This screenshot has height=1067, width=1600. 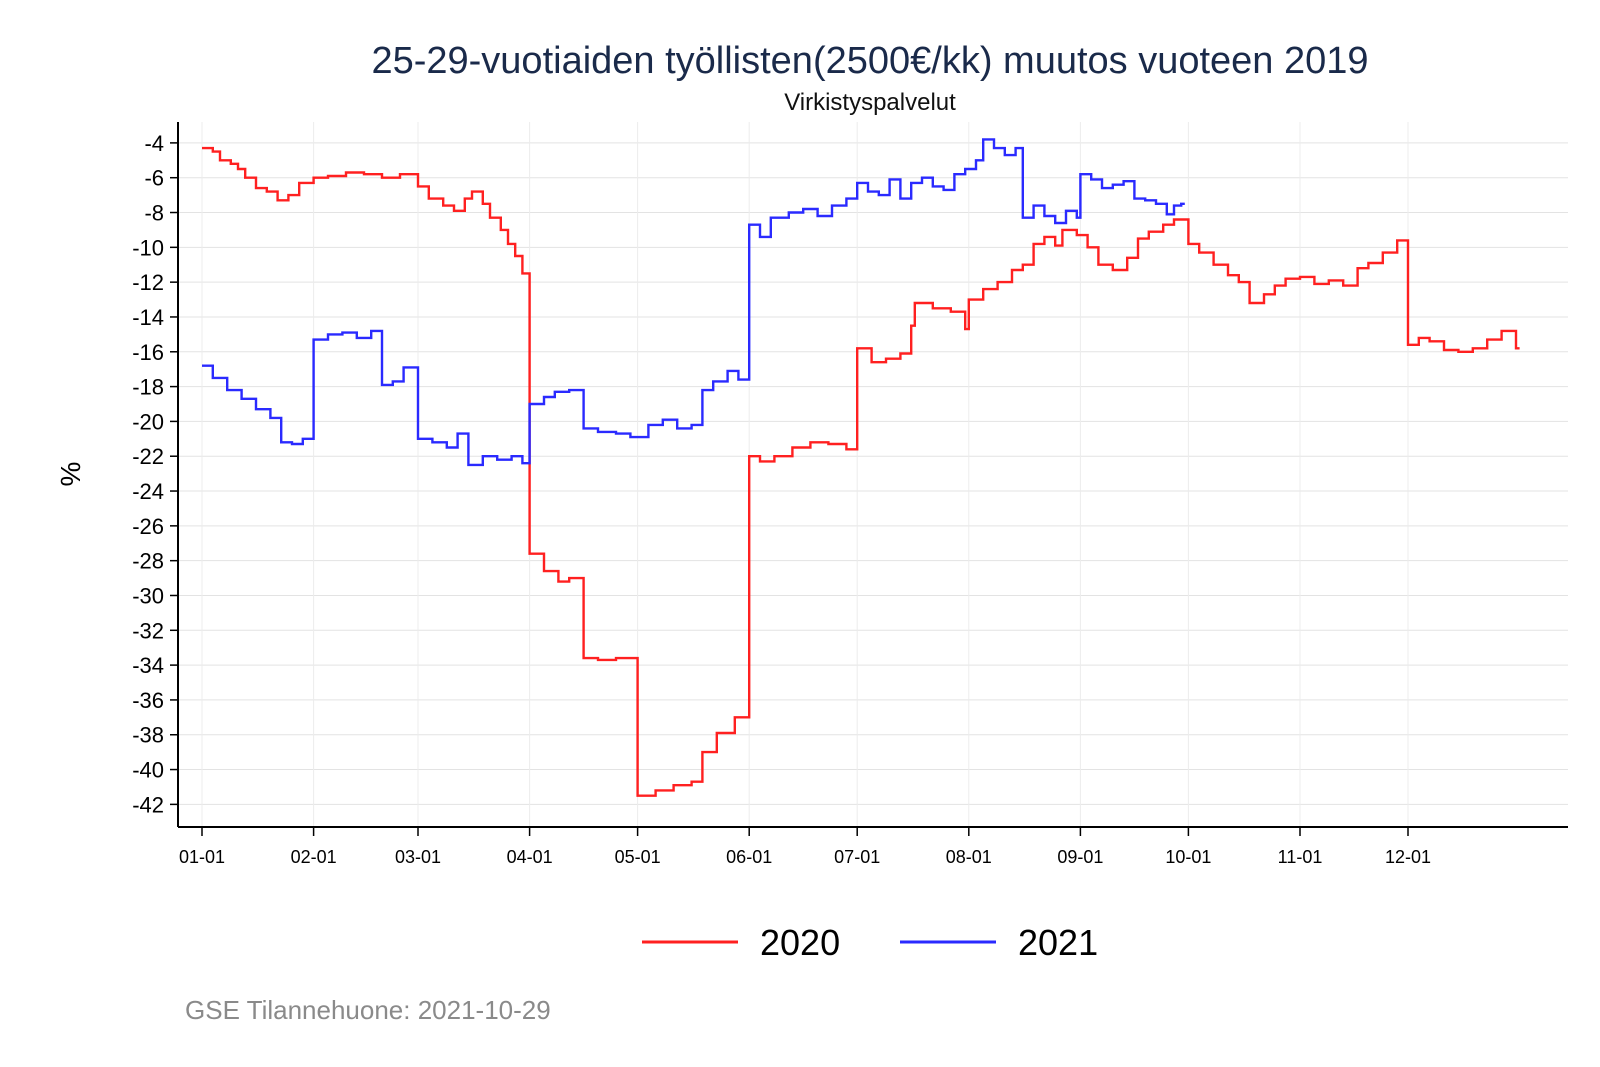 I want to click on chart-subtitle: Virkistyspalvelut, so click(x=870, y=102).